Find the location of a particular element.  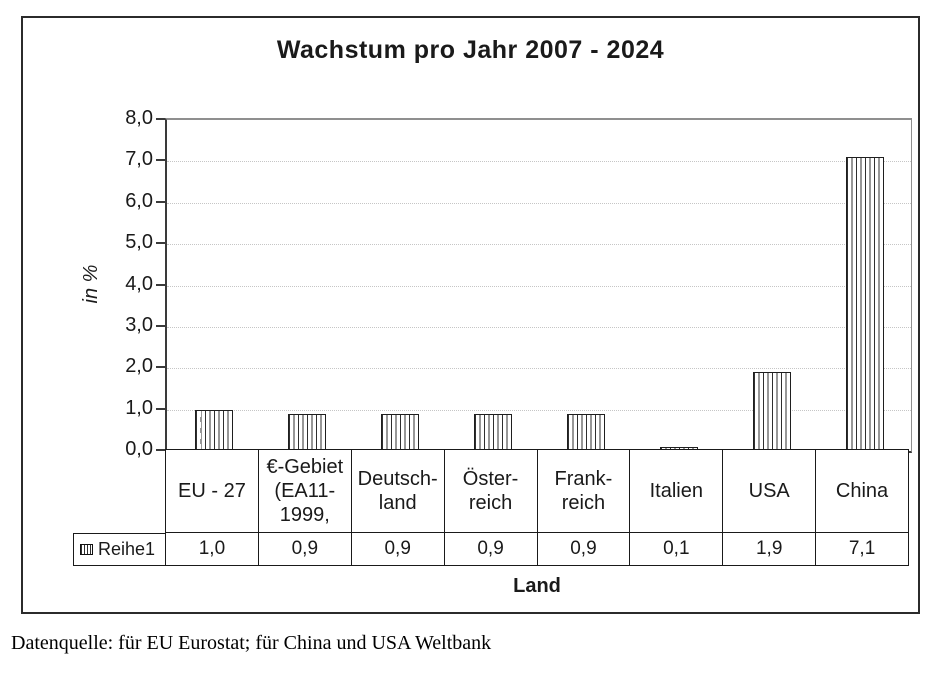

y-tick-label: 1,0 is located at coordinates (139, 407).